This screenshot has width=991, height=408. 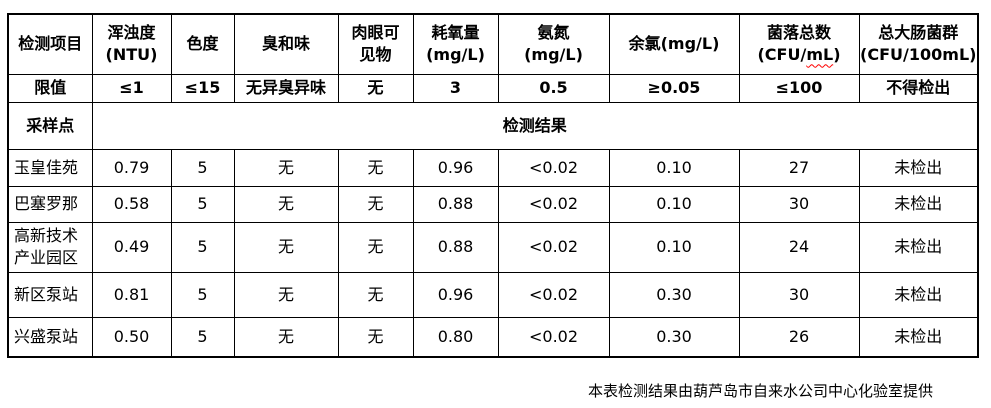 I want to click on value-cell: 27, so click(x=799, y=167).